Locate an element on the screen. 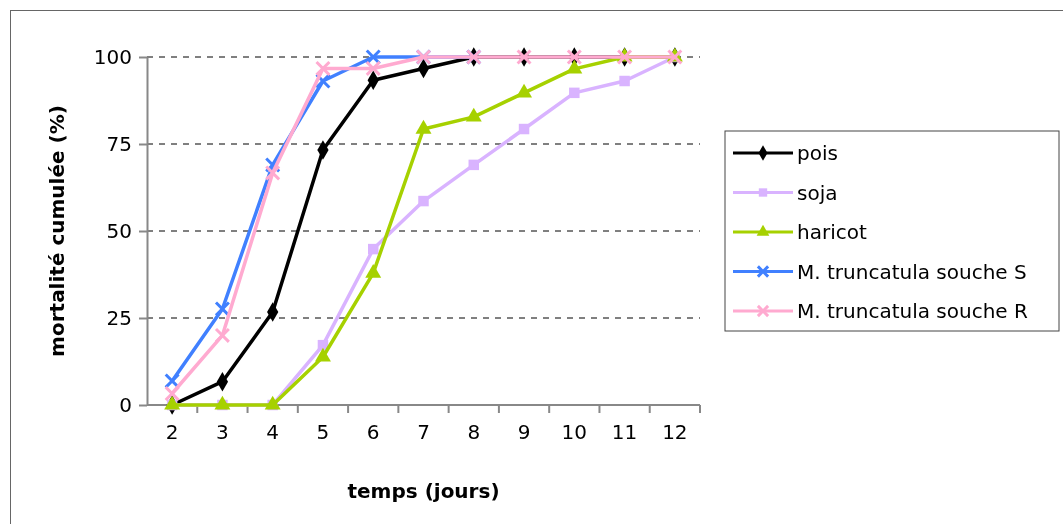  x-tick-label: 12 is located at coordinates (675, 432).